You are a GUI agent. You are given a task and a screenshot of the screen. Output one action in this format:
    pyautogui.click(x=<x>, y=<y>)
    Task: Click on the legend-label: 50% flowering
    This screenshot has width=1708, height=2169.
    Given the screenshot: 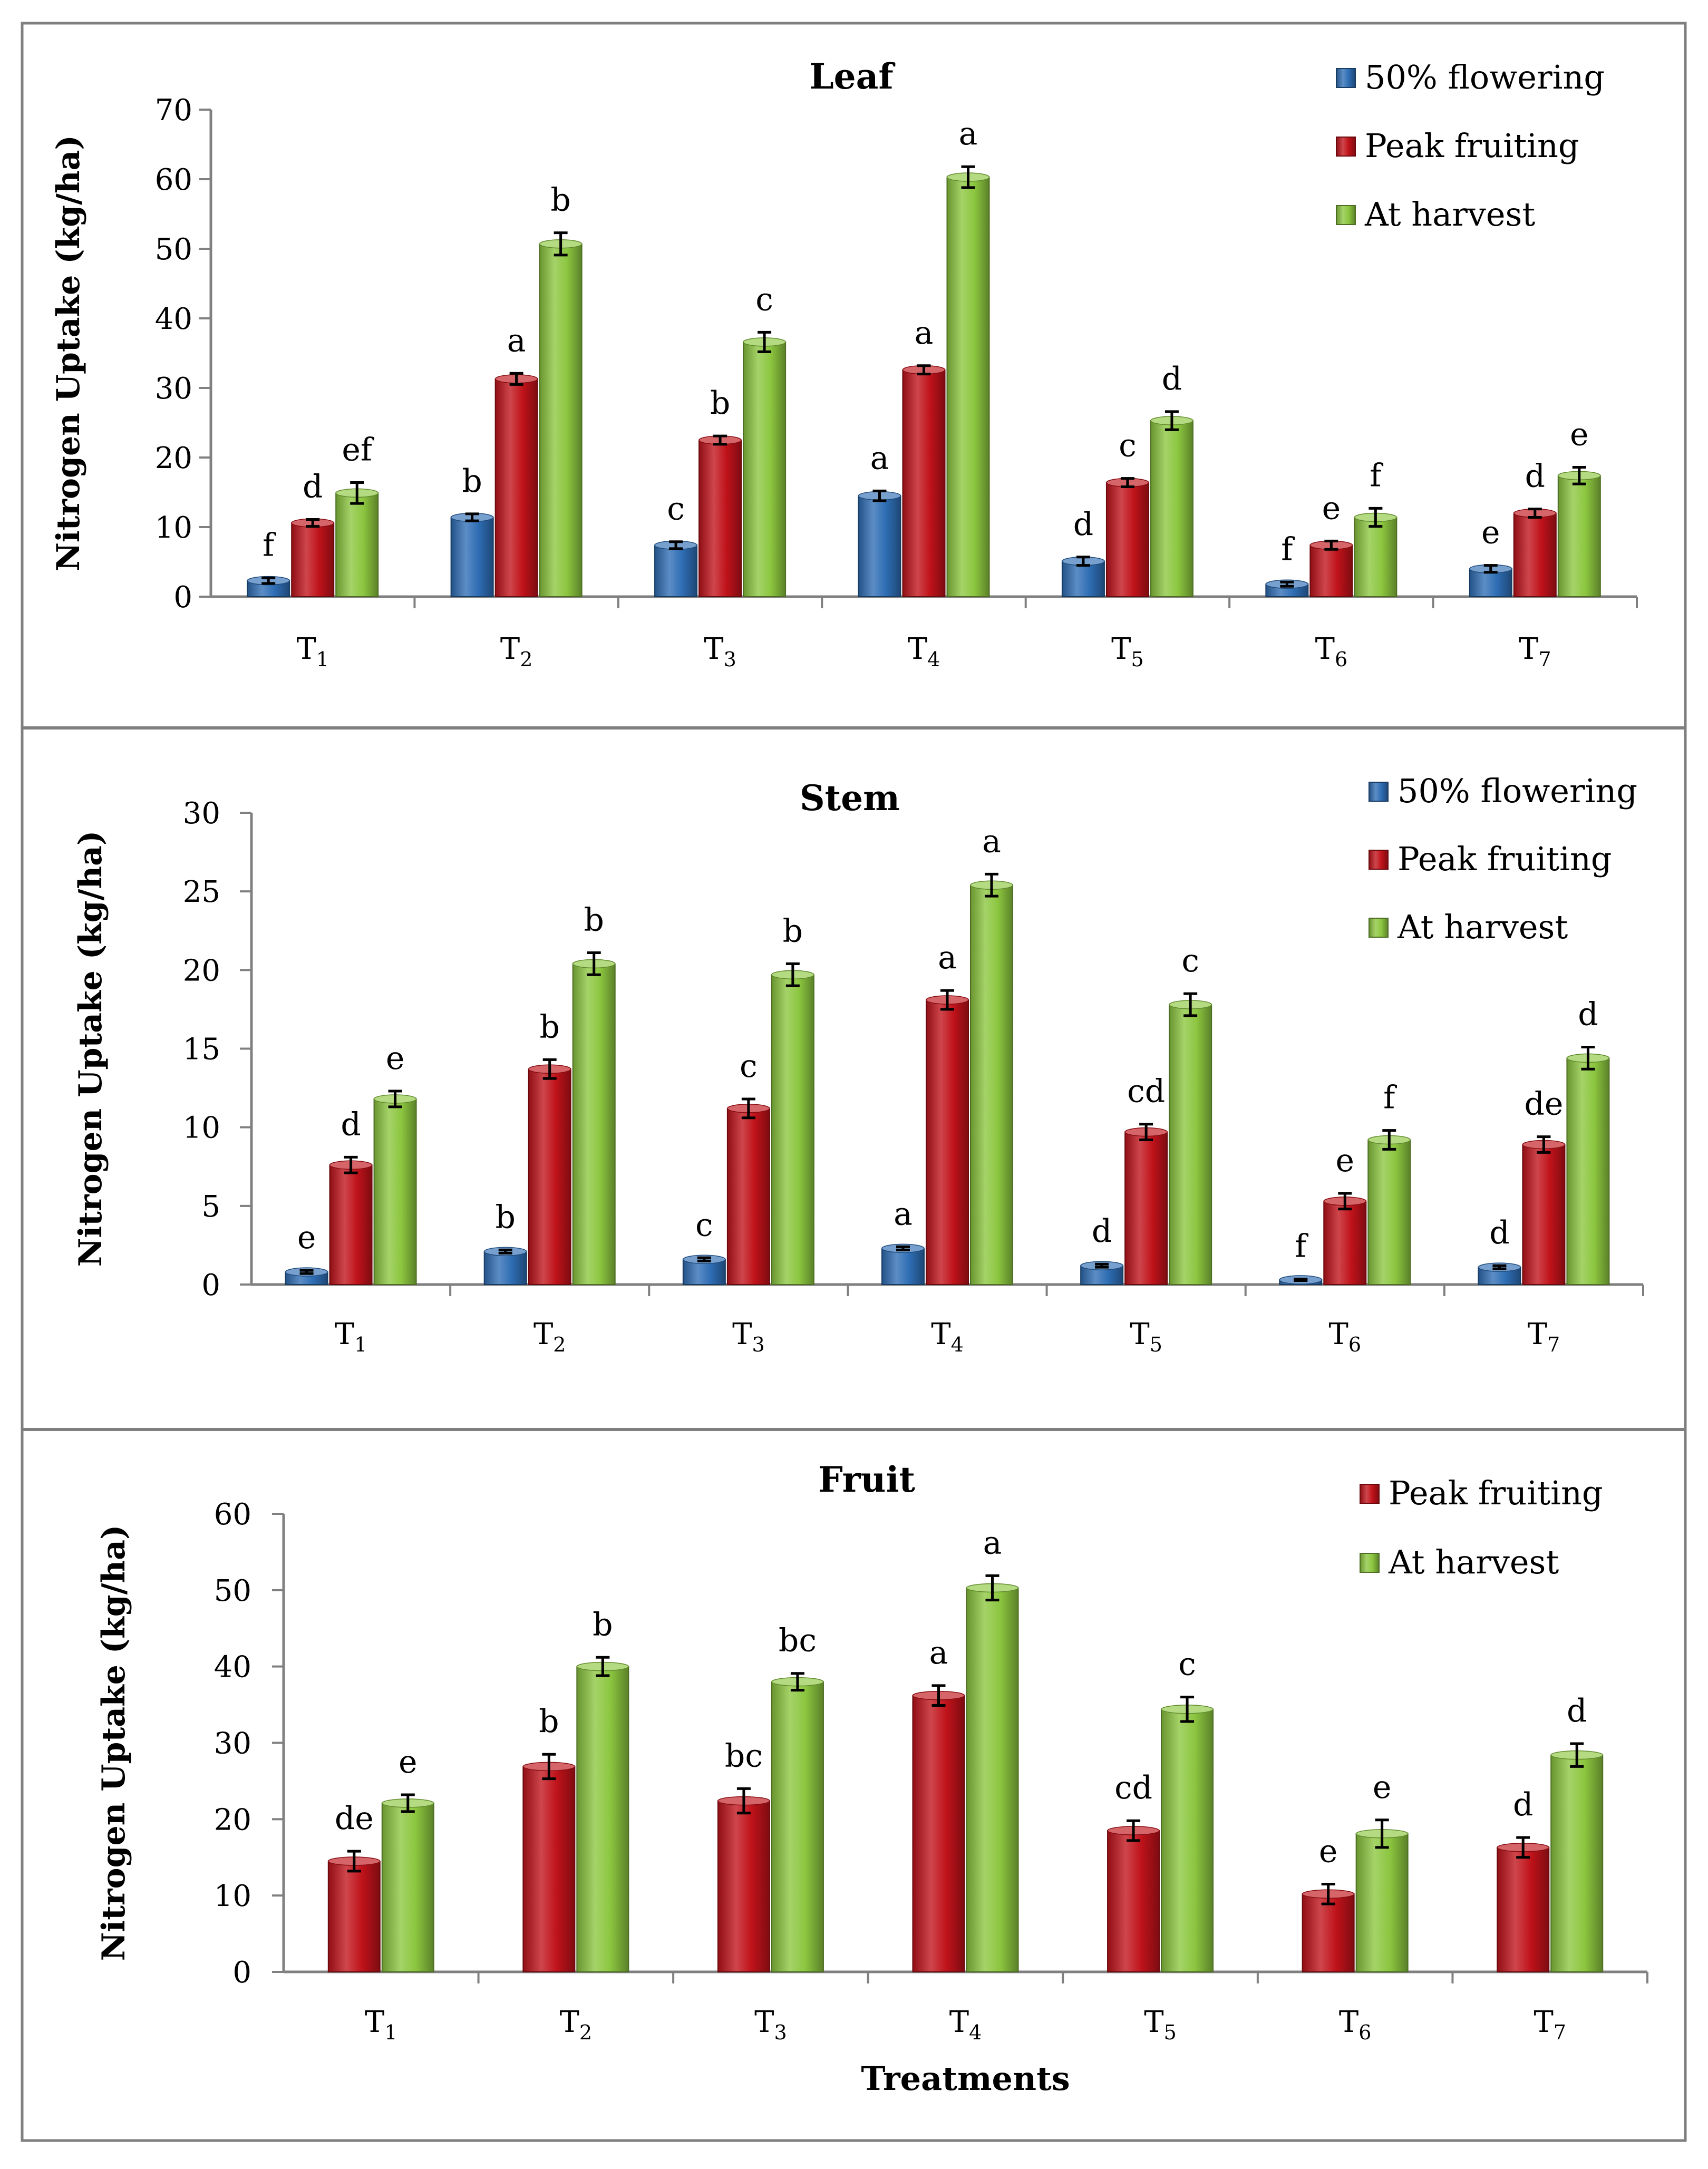 What is the action you would take?
    pyautogui.click(x=1517, y=791)
    